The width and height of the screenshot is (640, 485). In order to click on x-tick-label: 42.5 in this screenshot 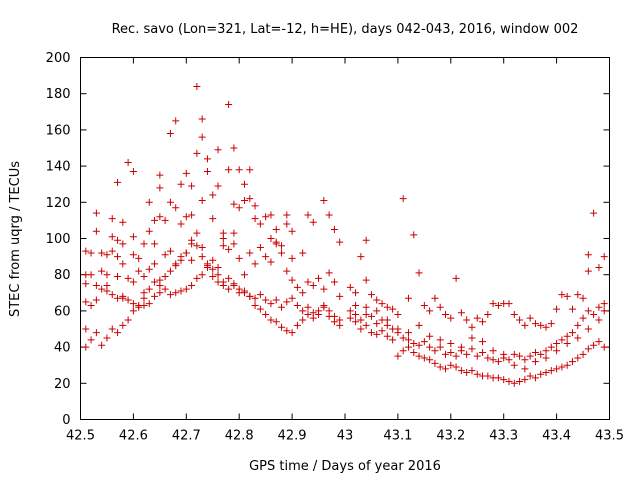, I will do `click(80, 436)`.